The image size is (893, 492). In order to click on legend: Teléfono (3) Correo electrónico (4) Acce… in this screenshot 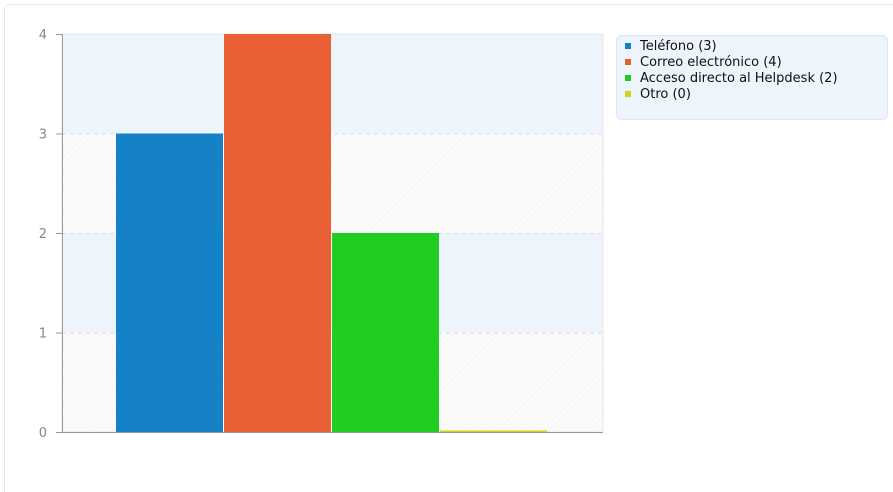, I will do `click(752, 77)`.